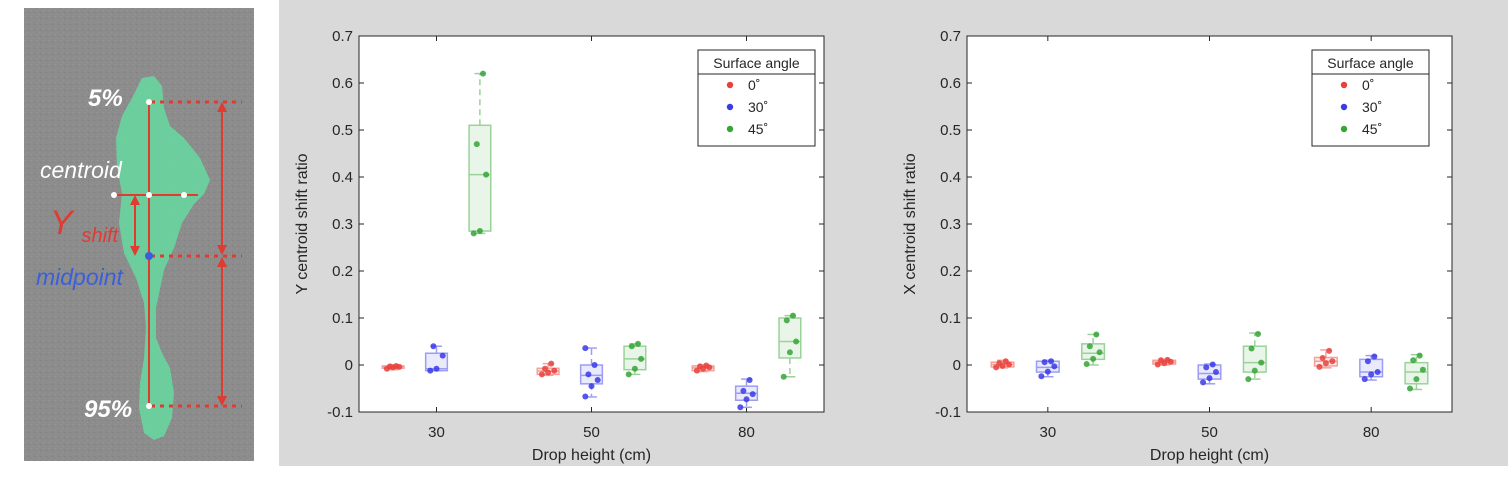 This screenshot has height=479, width=1508. What do you see at coordinates (81, 170) in the screenshot?
I see `label-centroid: centroid` at bounding box center [81, 170].